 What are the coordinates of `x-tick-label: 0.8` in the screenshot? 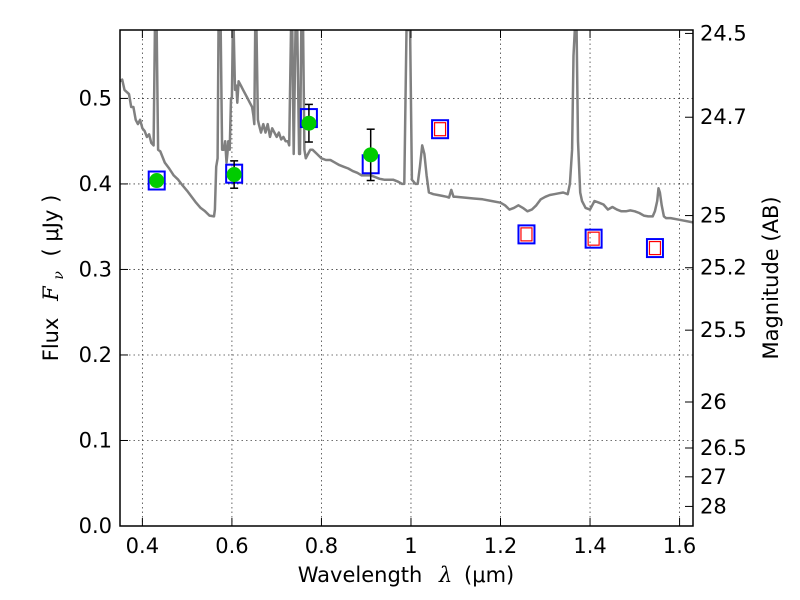 It's located at (321, 546).